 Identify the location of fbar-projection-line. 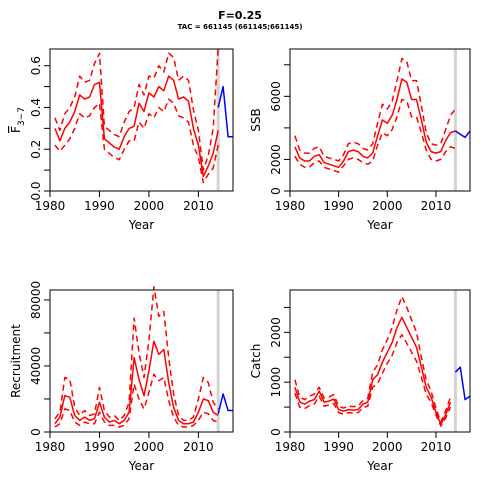
(225, 111).